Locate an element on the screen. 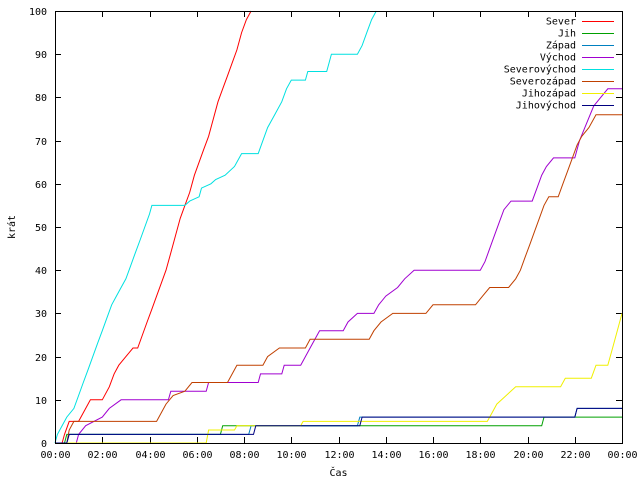 This screenshot has width=640, height=480. y-tick-label: 70 is located at coordinates (41, 142).